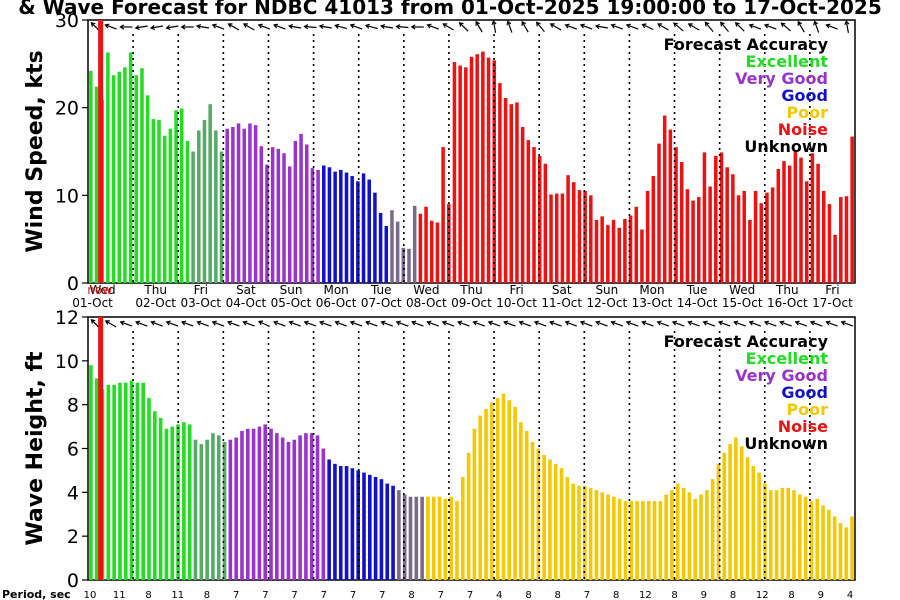  I want to click on day-label: Sun, so click(291, 290).